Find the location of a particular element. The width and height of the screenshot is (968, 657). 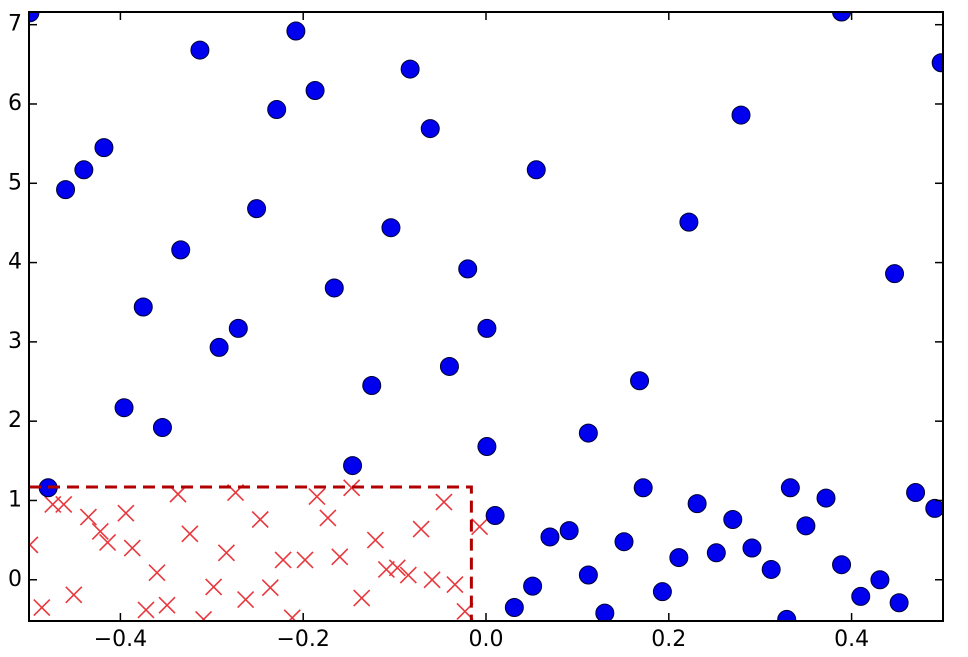

y-tick-label: 7 is located at coordinates (15, 24).